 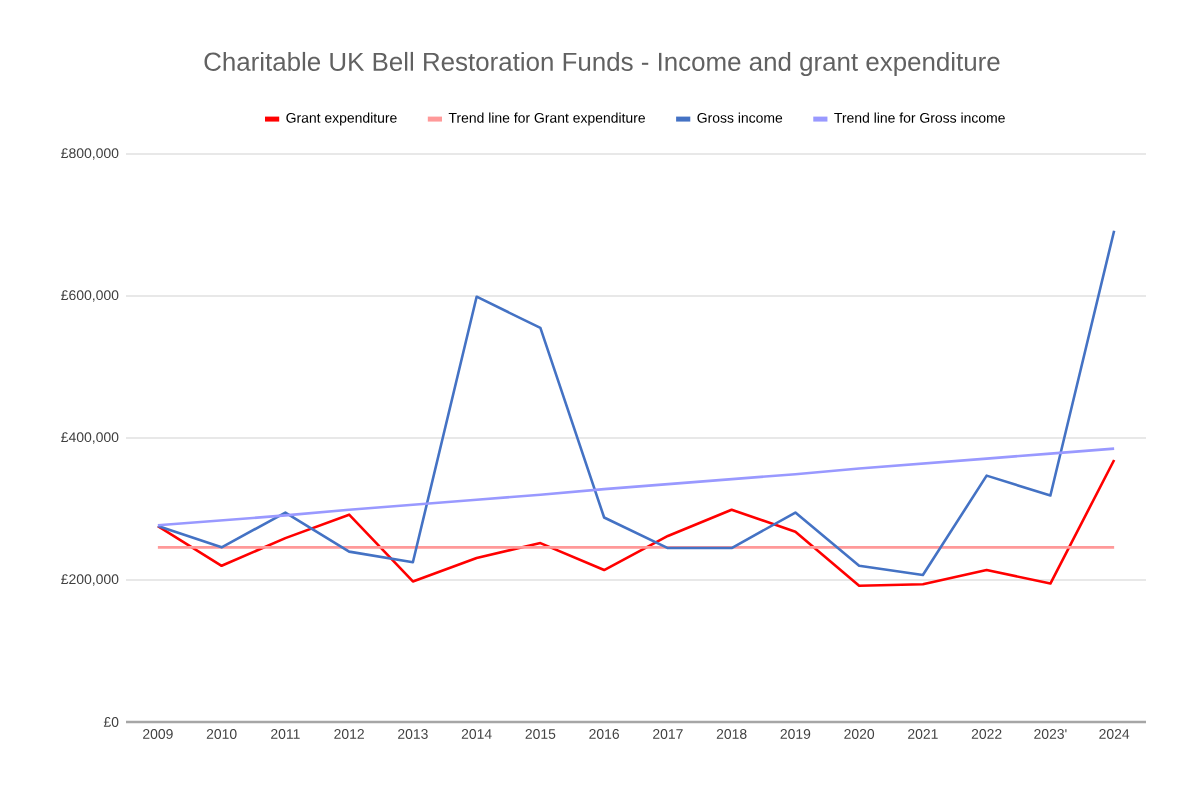 I want to click on line-series, so click(x=636, y=522).